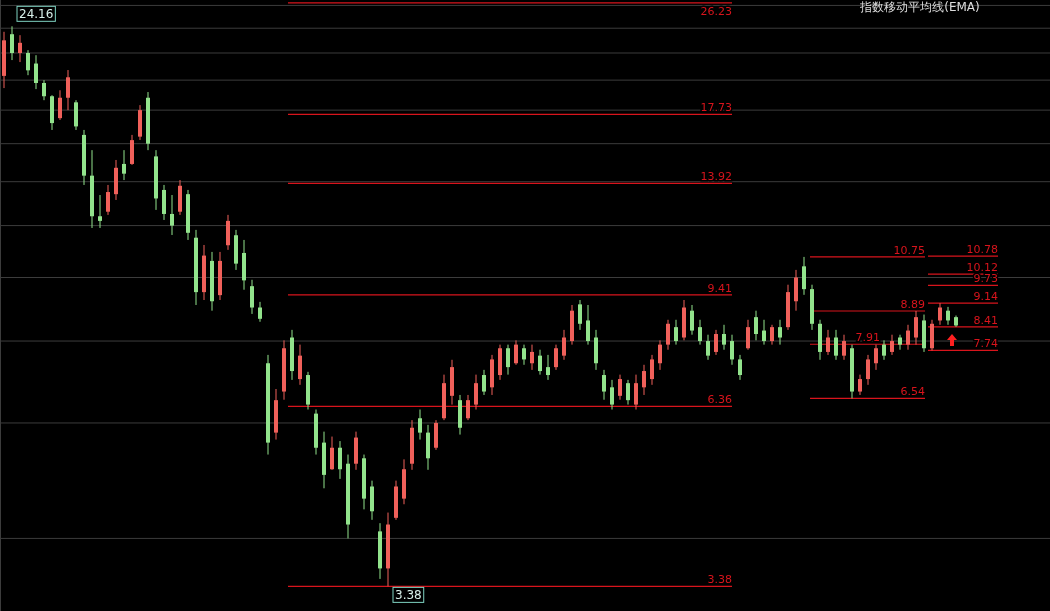 This screenshot has width=1050, height=611. Describe the element at coordinates (912, 305) in the screenshot. I see `ref-line-label: 8.89` at that location.